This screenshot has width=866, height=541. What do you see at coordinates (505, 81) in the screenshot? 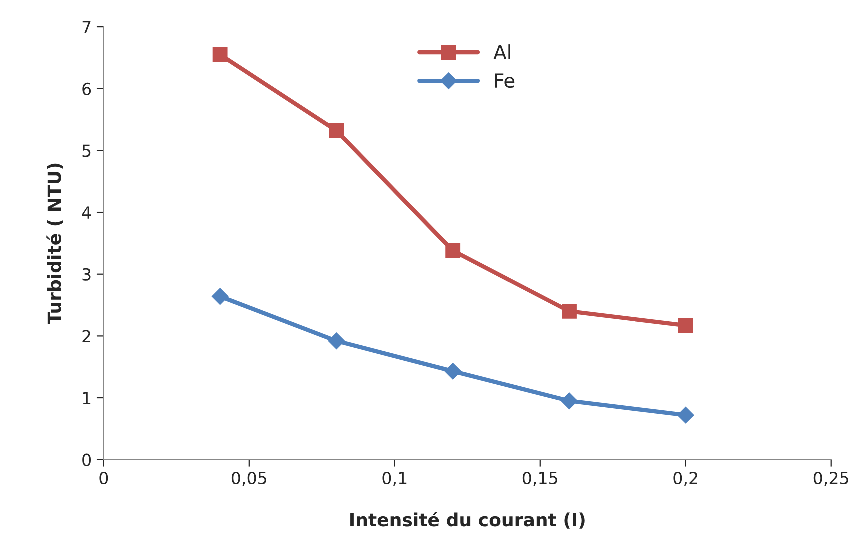
I see `legend-label: Fe` at bounding box center [505, 81].